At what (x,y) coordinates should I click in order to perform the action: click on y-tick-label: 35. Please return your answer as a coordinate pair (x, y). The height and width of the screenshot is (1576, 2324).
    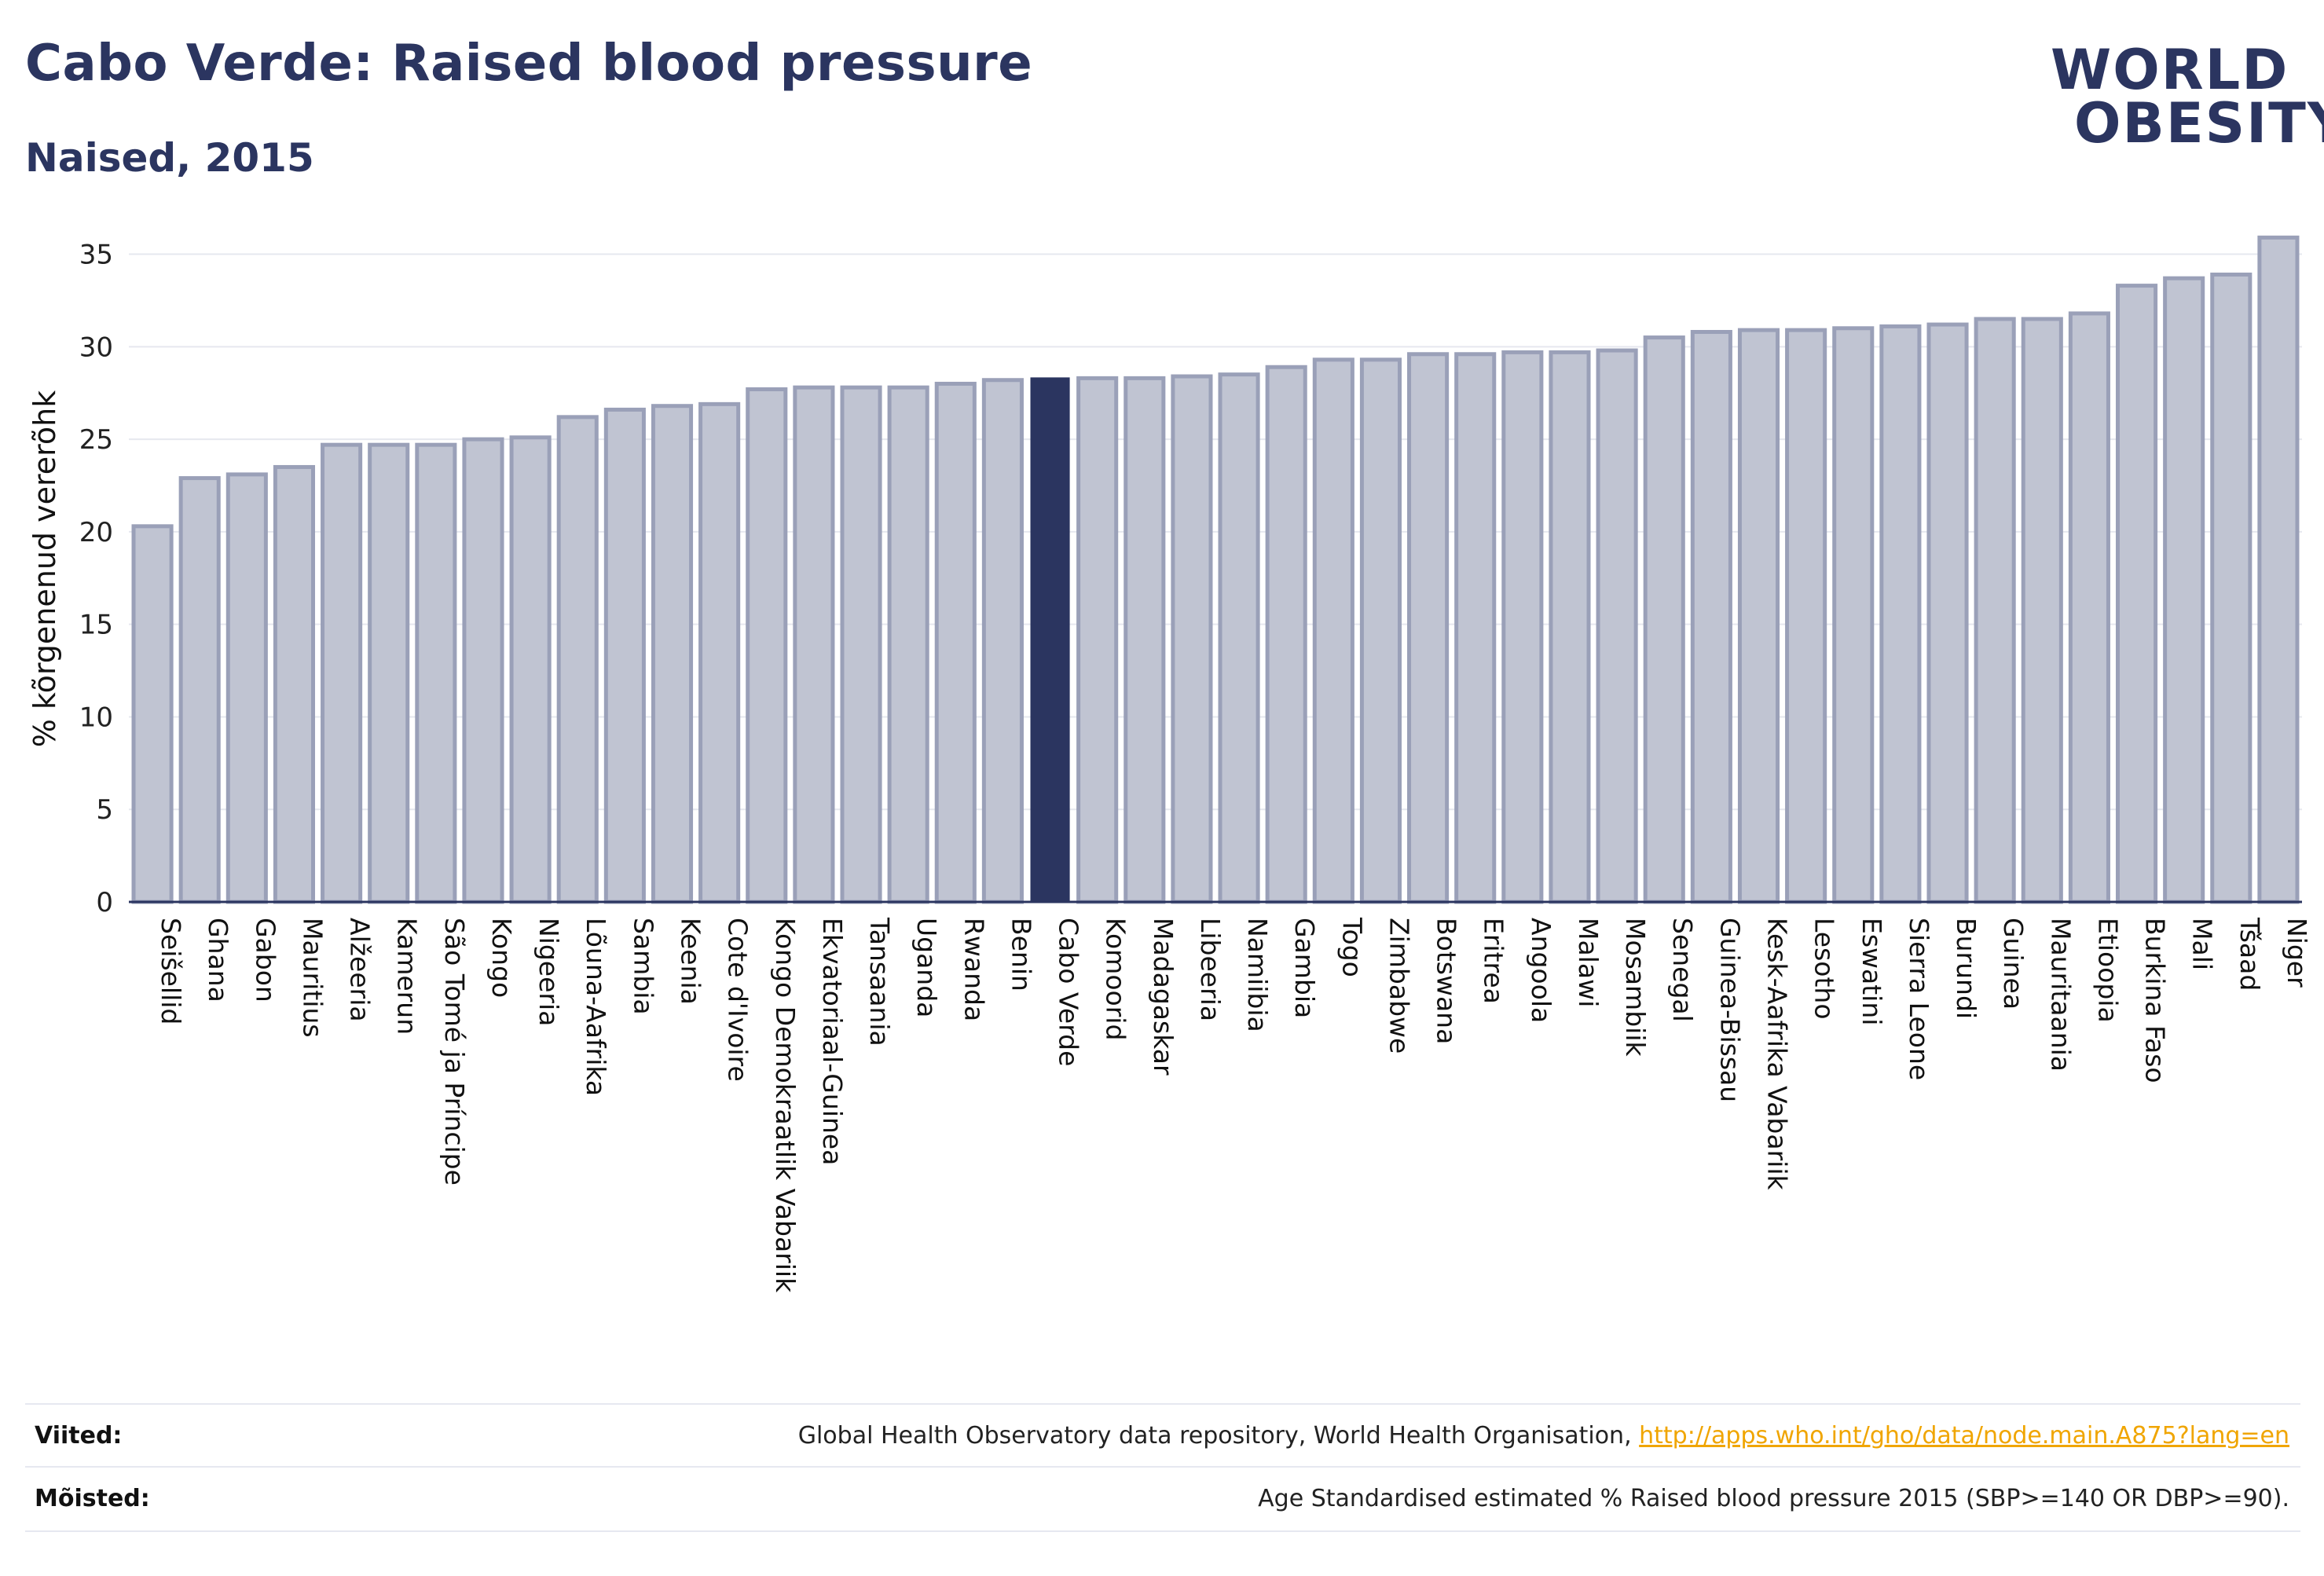
    Looking at the image, I should click on (96, 255).